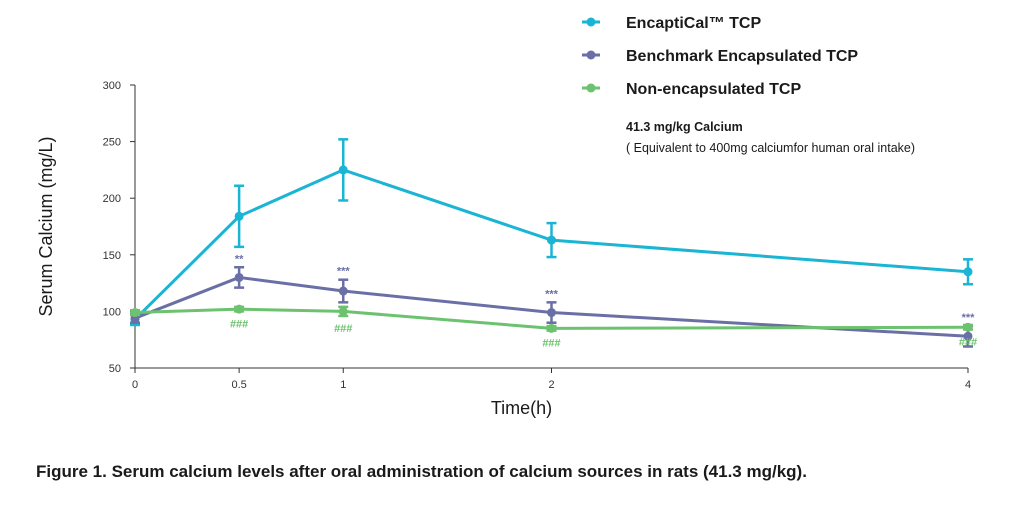 The width and height of the screenshot is (1023, 510). I want to click on legend-item: Benchmark Encapsulated TCP, so click(720, 56).